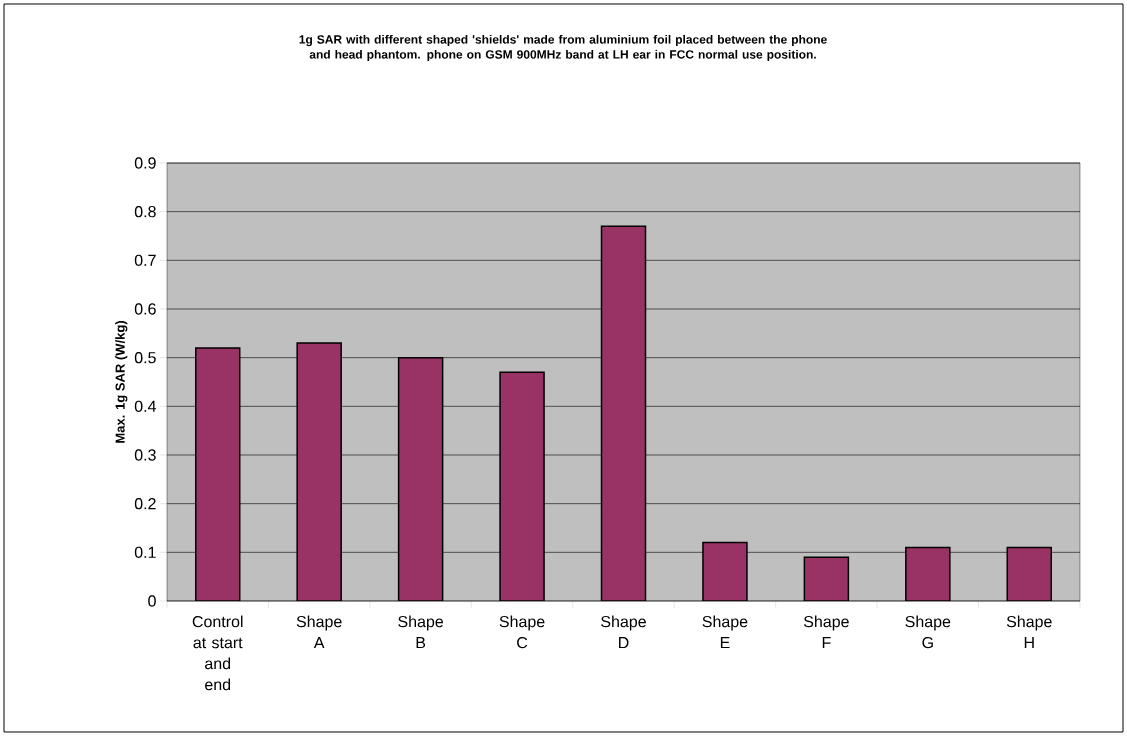 This screenshot has width=1127, height=736. I want to click on x-tick-label: Shape G, so click(928, 632).